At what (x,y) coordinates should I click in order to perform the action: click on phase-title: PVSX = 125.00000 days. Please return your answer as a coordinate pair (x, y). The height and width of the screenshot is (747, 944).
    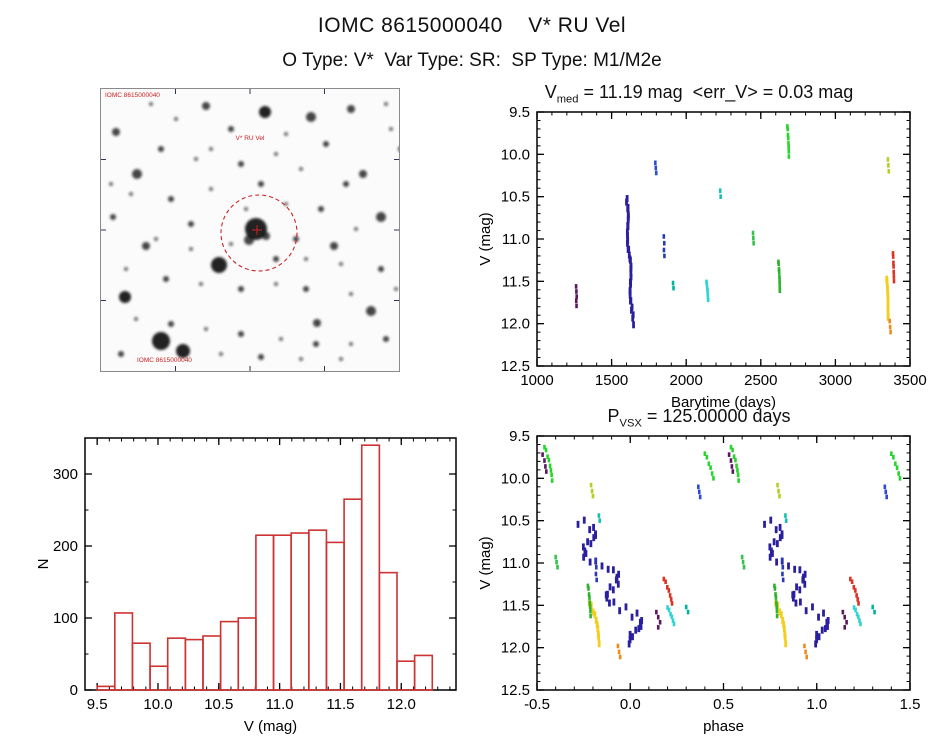
    Looking at the image, I should click on (699, 418).